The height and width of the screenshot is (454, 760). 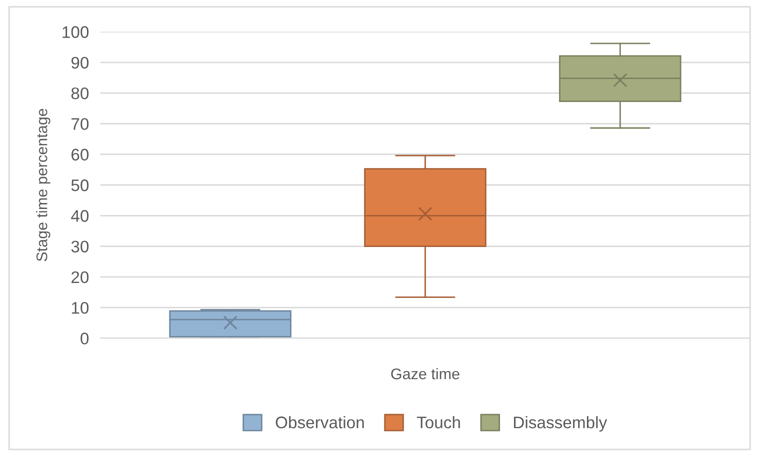 What do you see at coordinates (84, 338) in the screenshot?
I see `y-tick-label: 0` at bounding box center [84, 338].